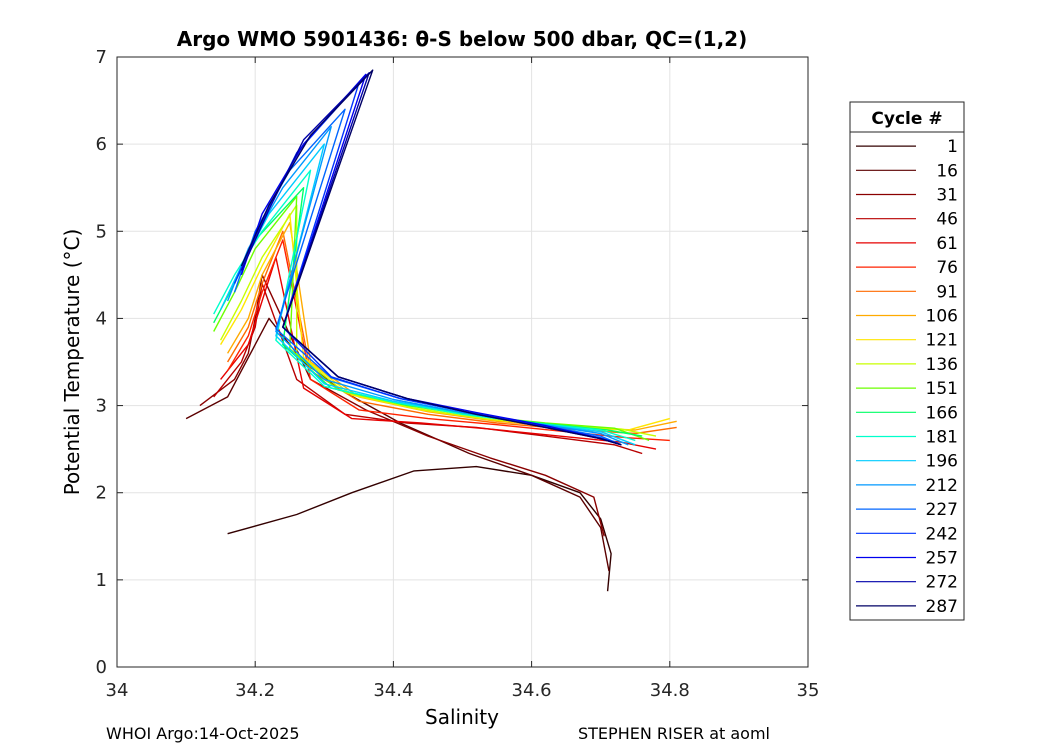 The width and height of the screenshot is (1050, 750). Describe the element at coordinates (942, 438) in the screenshot. I see `legend-label-cycle-181: 181` at that location.